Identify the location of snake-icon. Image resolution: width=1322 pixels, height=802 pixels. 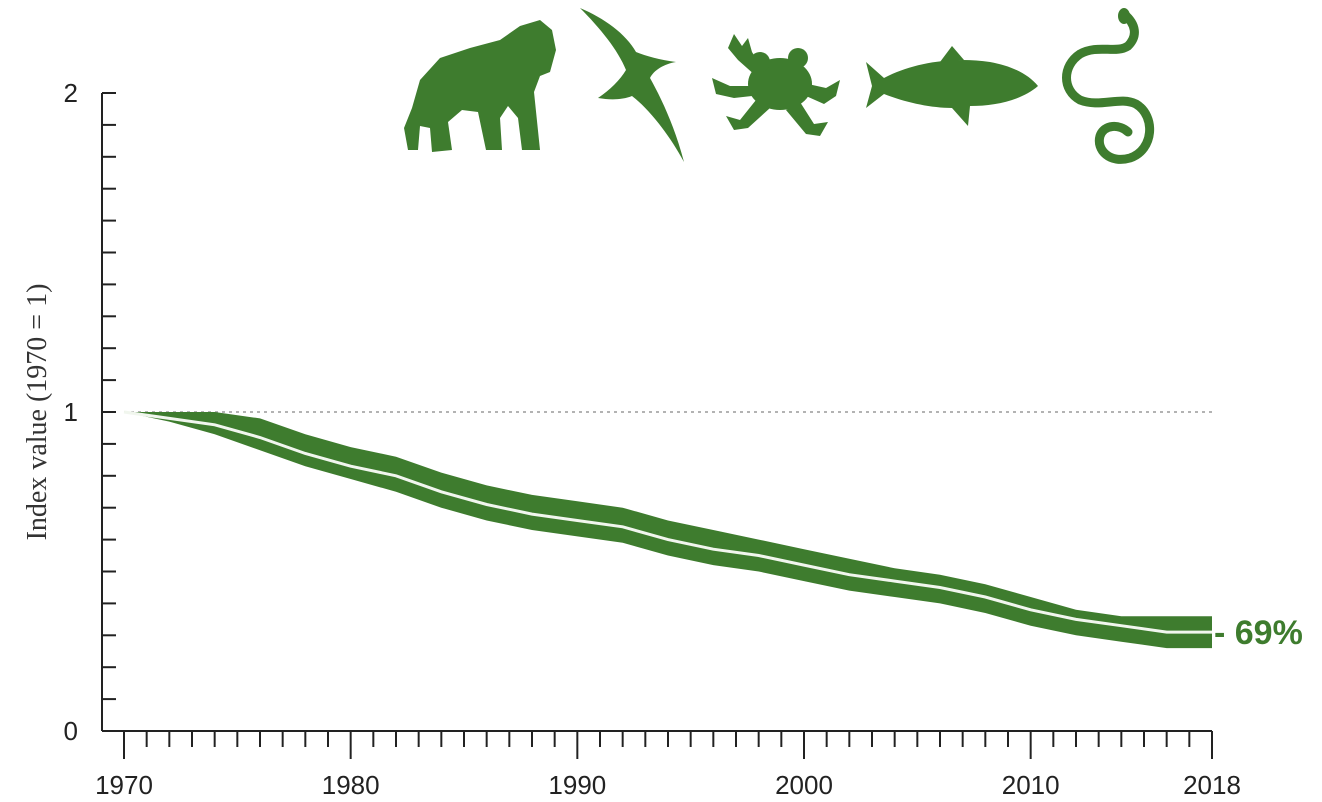
(1108, 86).